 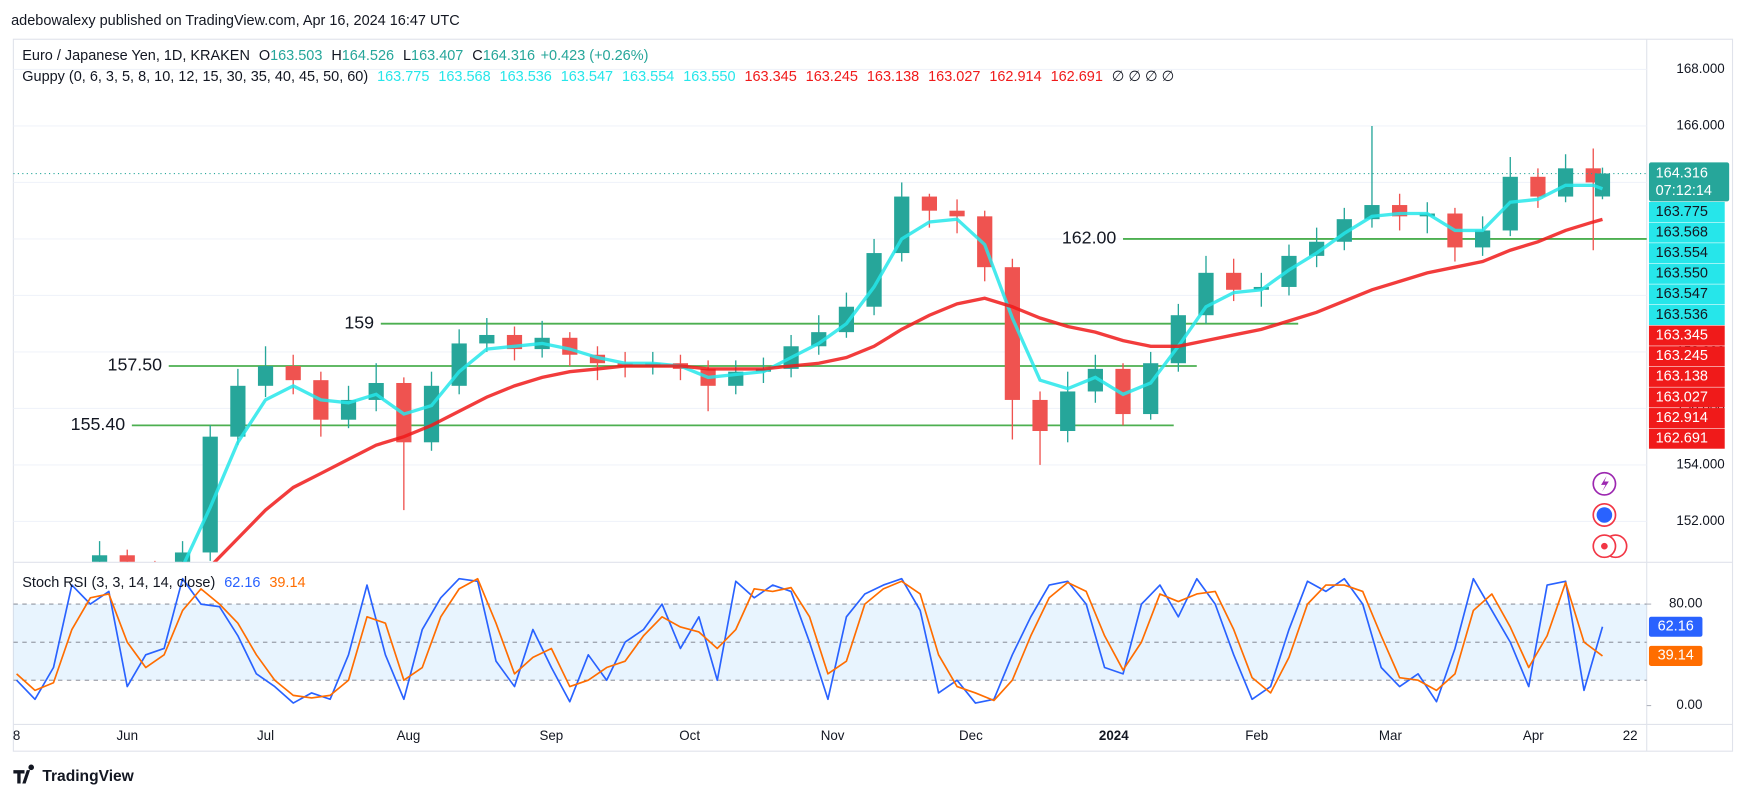 What do you see at coordinates (770, 77) in the screenshot?
I see `legend-item: 163.345` at bounding box center [770, 77].